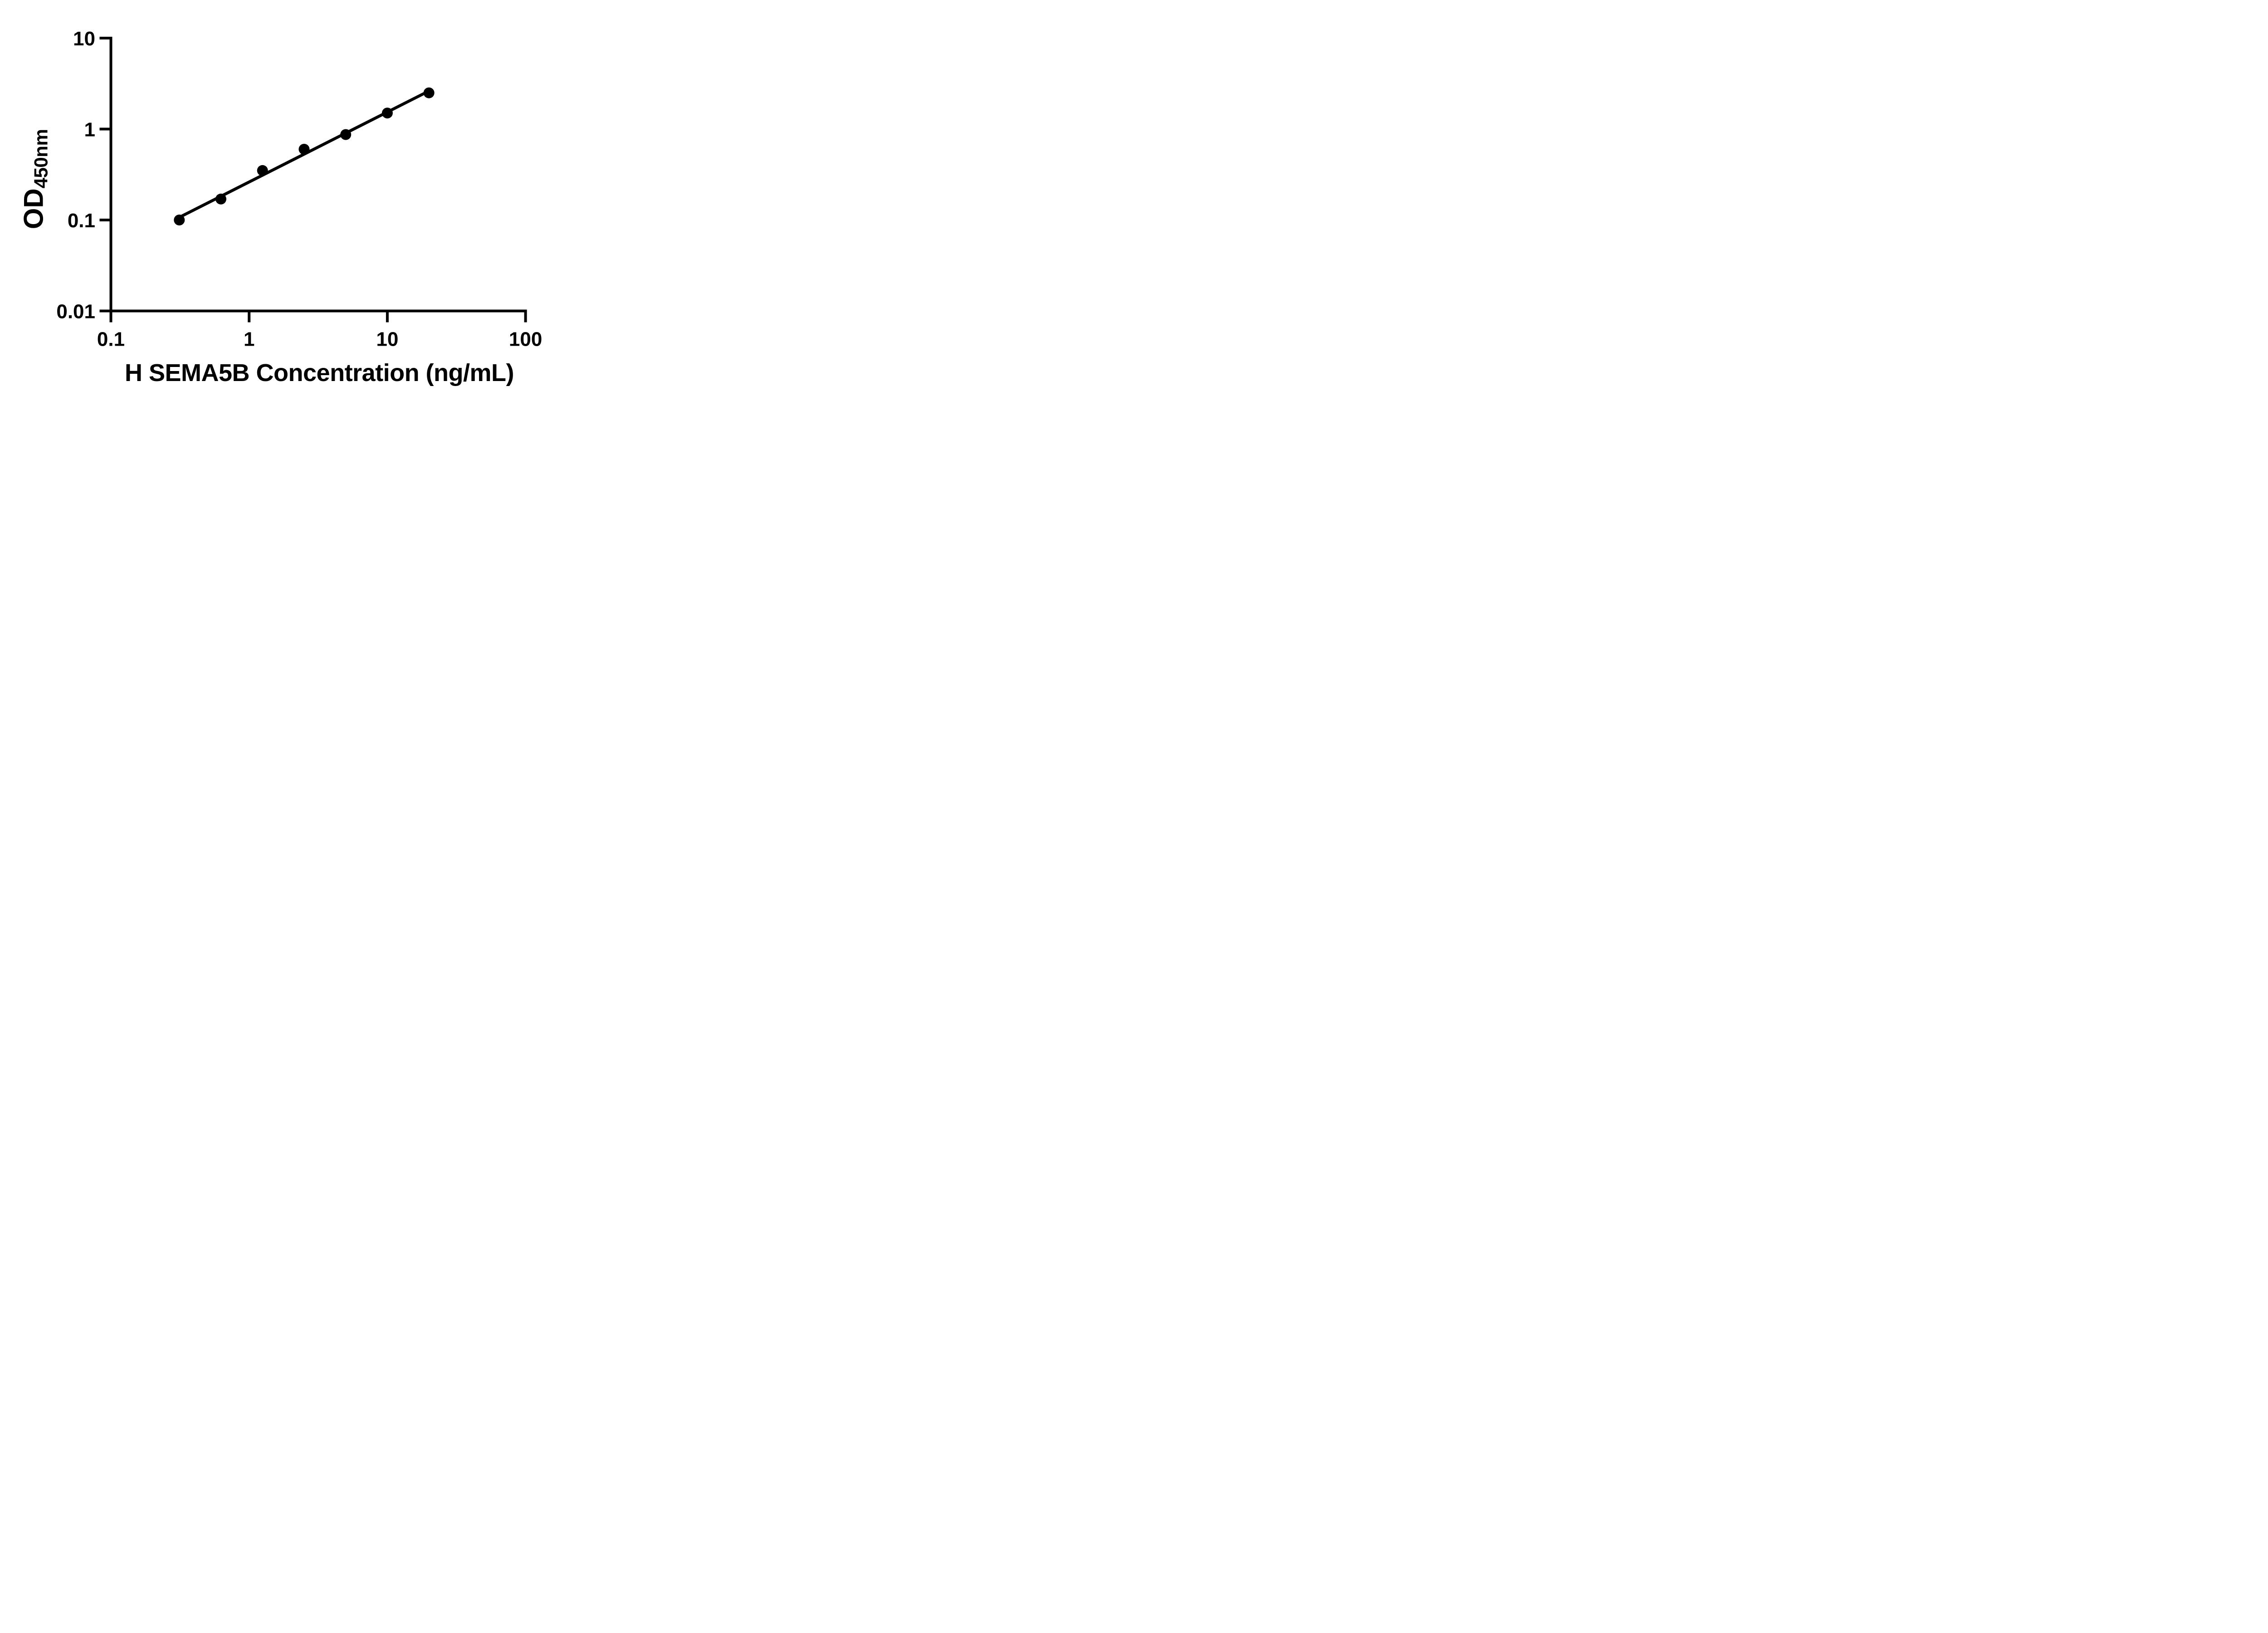  I want to click on x-axis-title: H SEMA5B Concentration (ng/mL), so click(319, 373).